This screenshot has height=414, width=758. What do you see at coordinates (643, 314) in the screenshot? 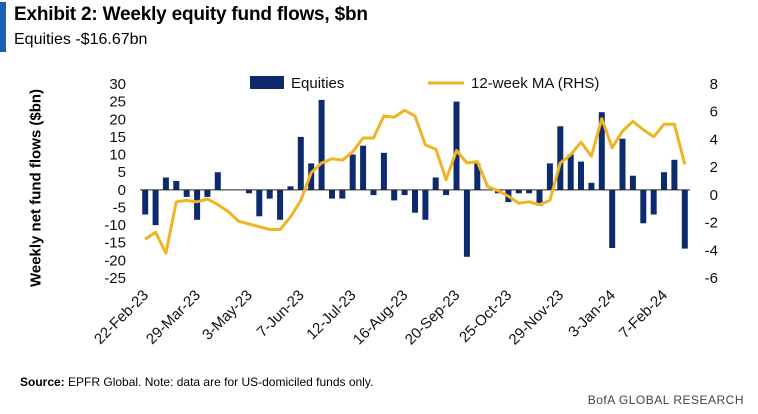
I see `x-tick-label: 7-Feb-24` at bounding box center [643, 314].